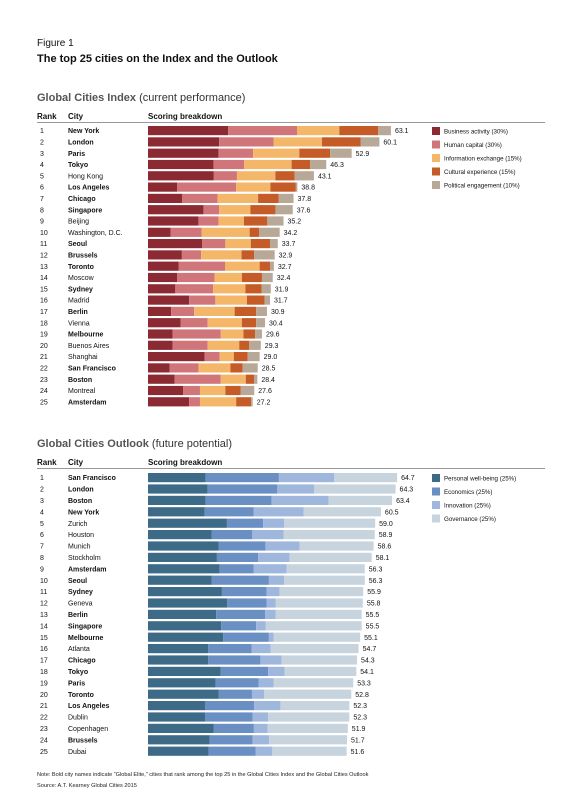 The image size is (571, 812). What do you see at coordinates (403, 501) in the screenshot?
I see `total-value-label: 63.4` at bounding box center [403, 501].